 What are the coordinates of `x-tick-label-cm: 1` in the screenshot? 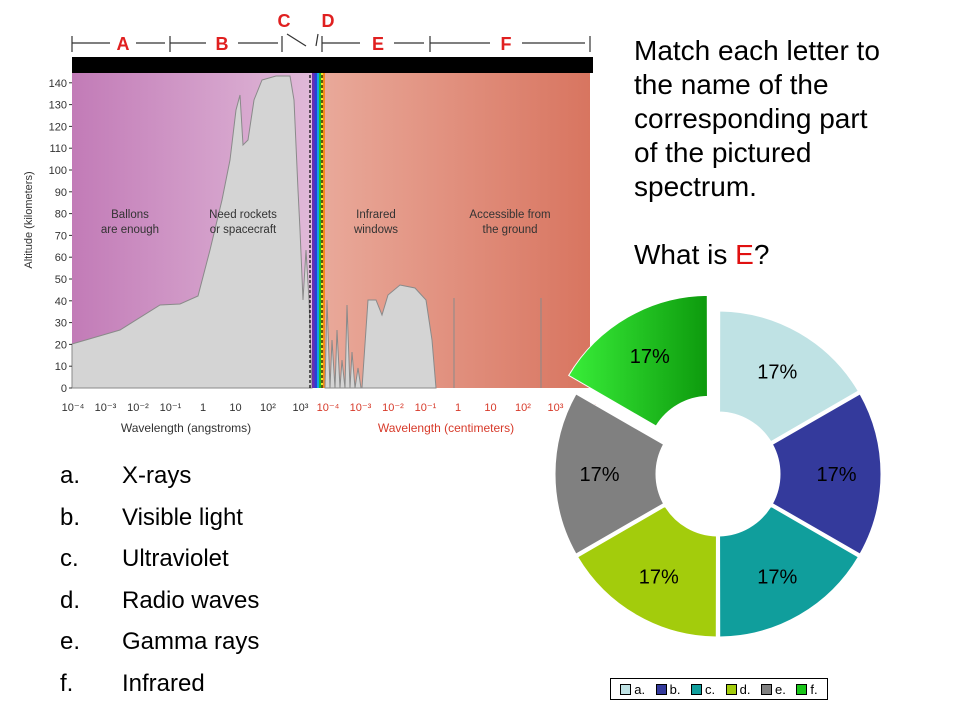 It's located at (458, 408).